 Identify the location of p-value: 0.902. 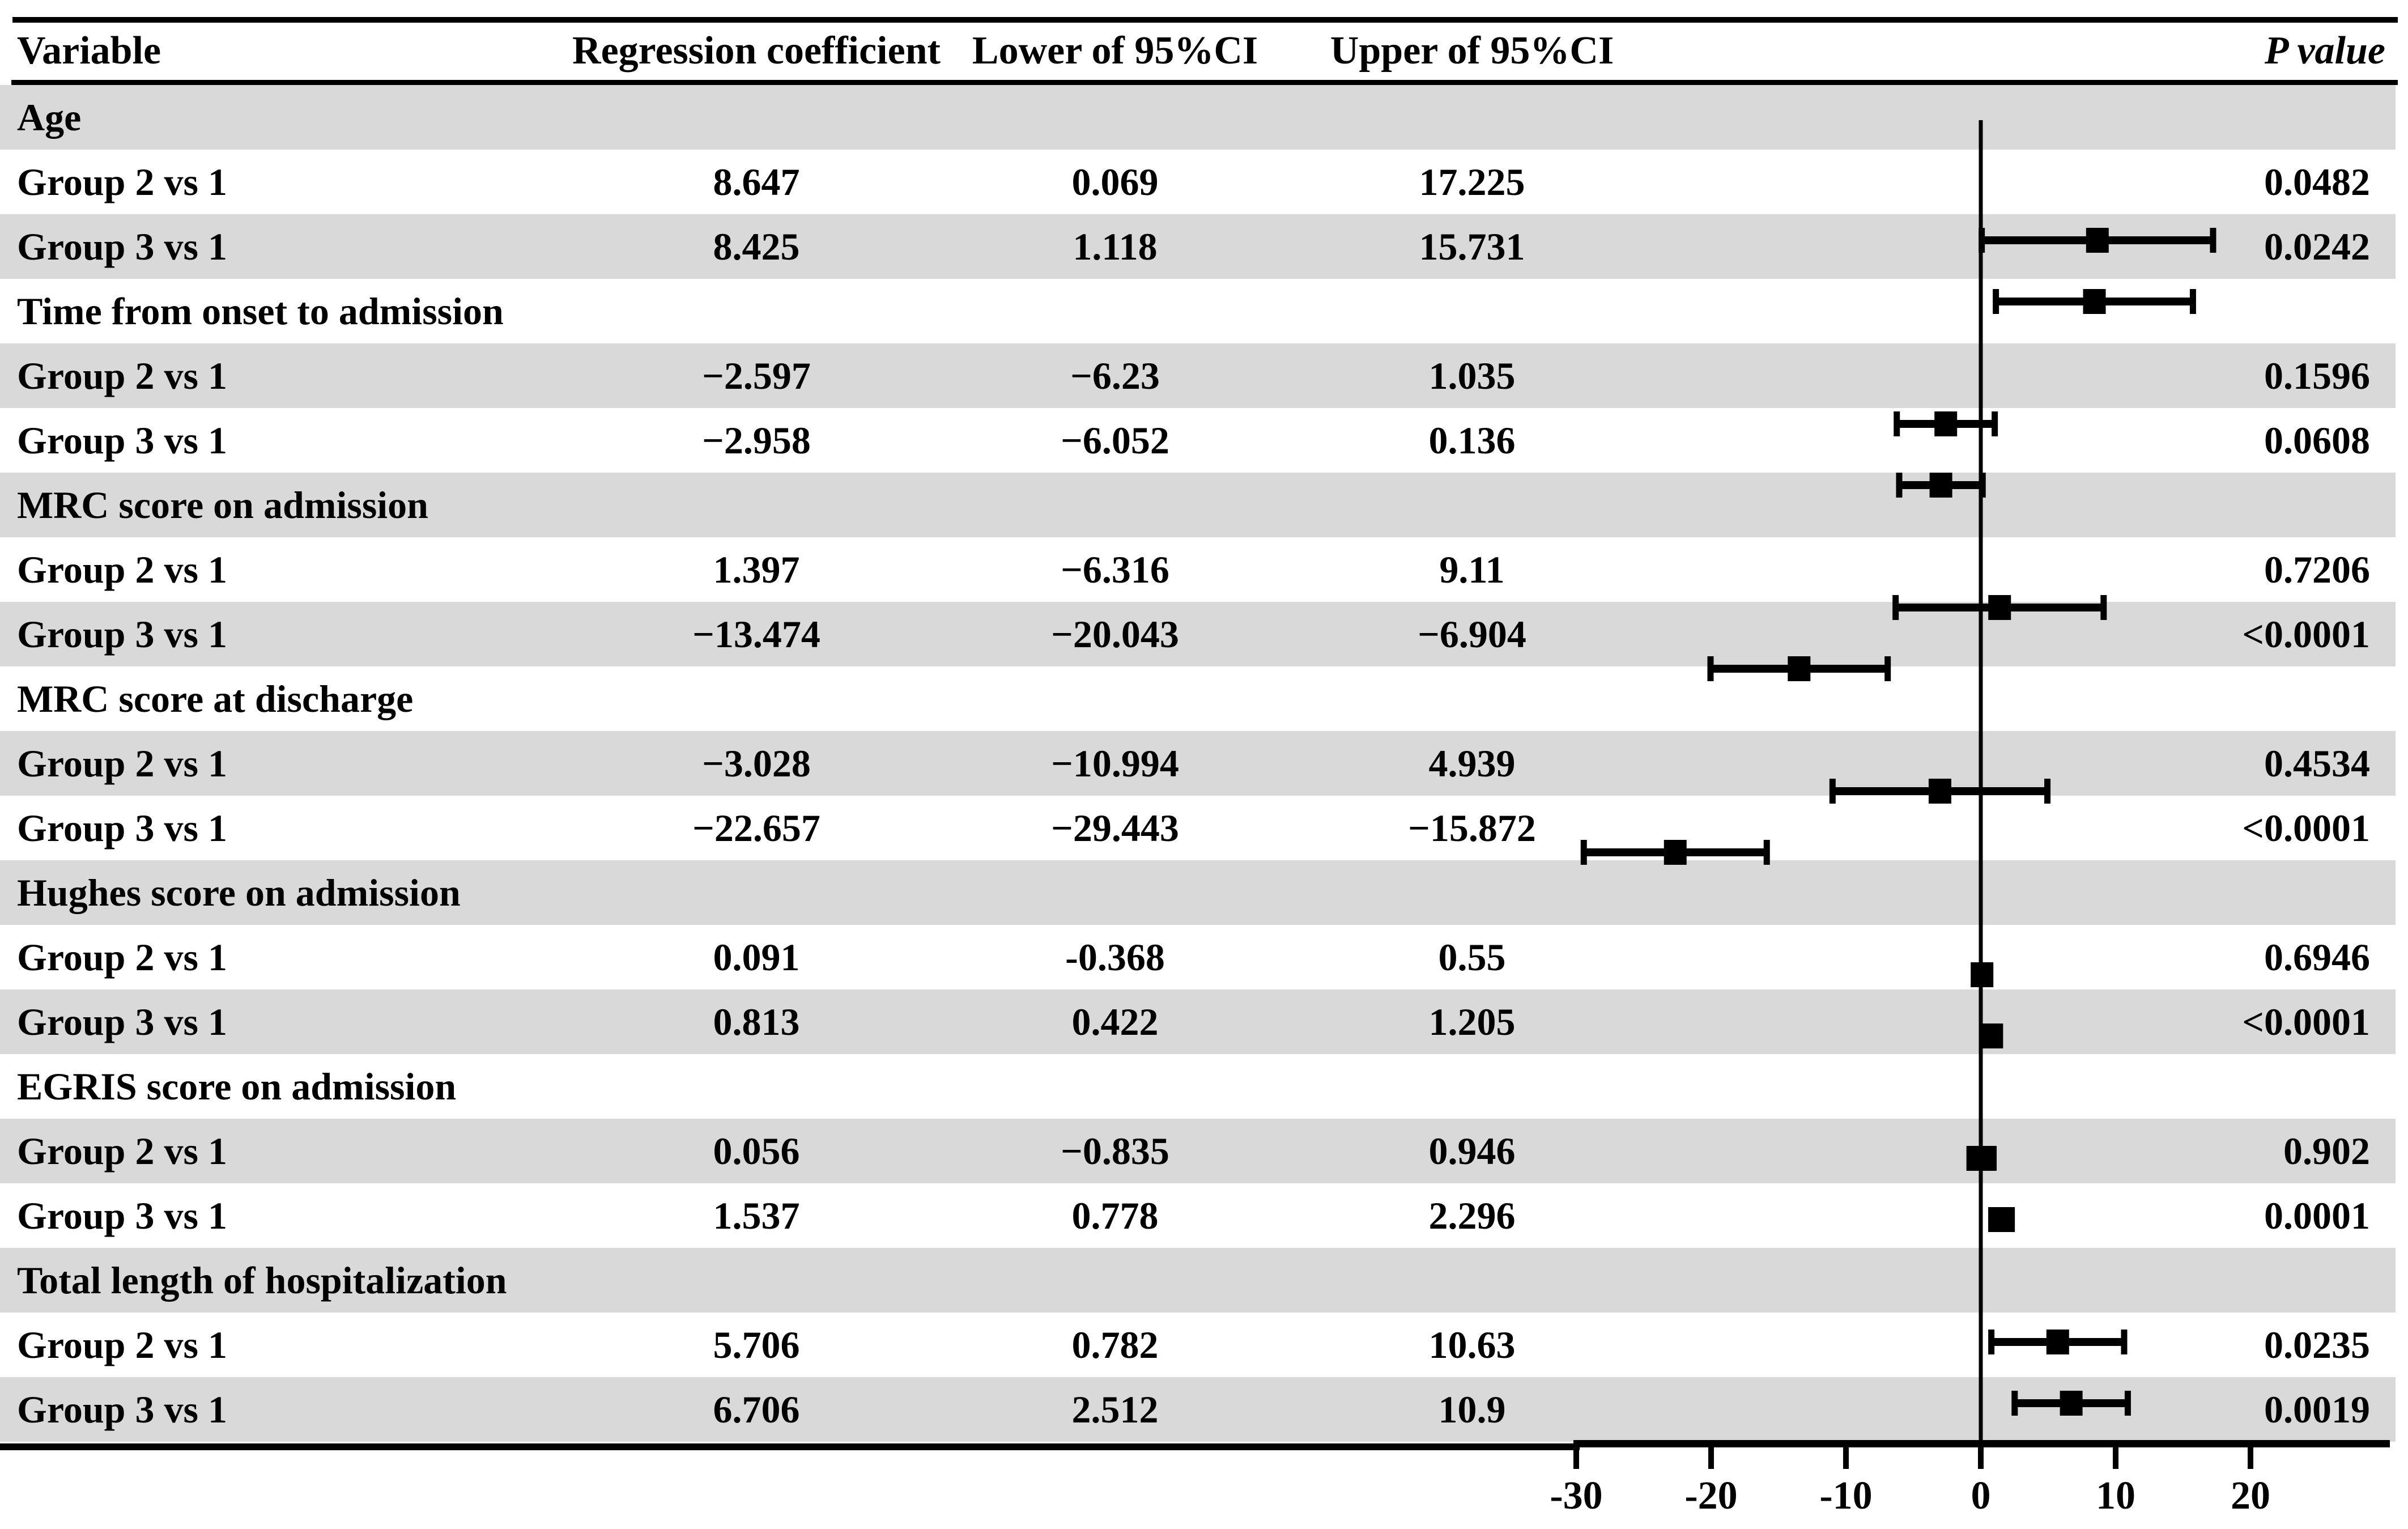
(2326, 1151).